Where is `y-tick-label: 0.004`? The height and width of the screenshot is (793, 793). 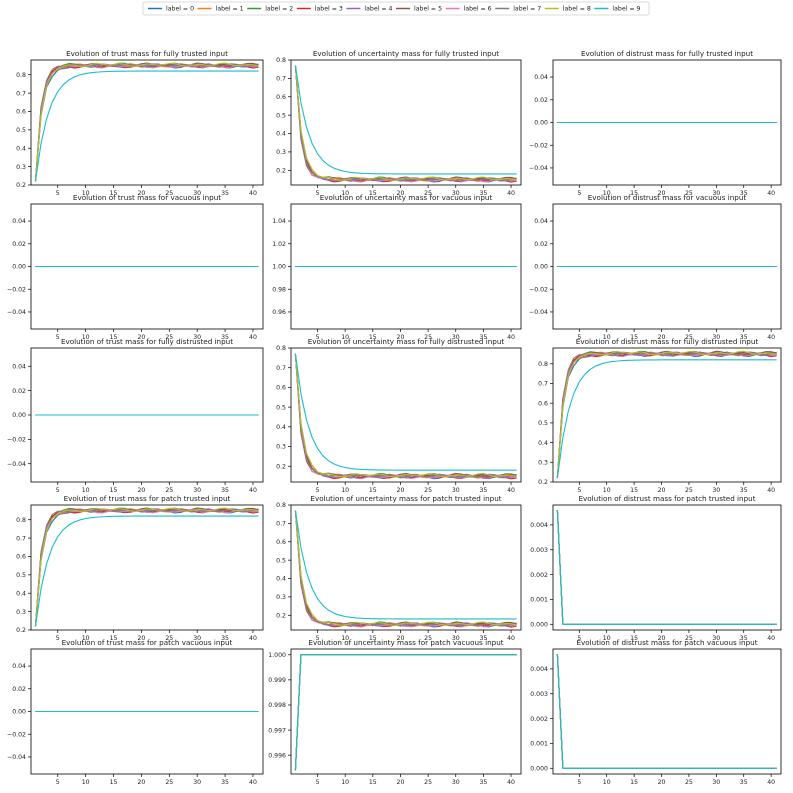
y-tick-label: 0.004 is located at coordinates (539, 525).